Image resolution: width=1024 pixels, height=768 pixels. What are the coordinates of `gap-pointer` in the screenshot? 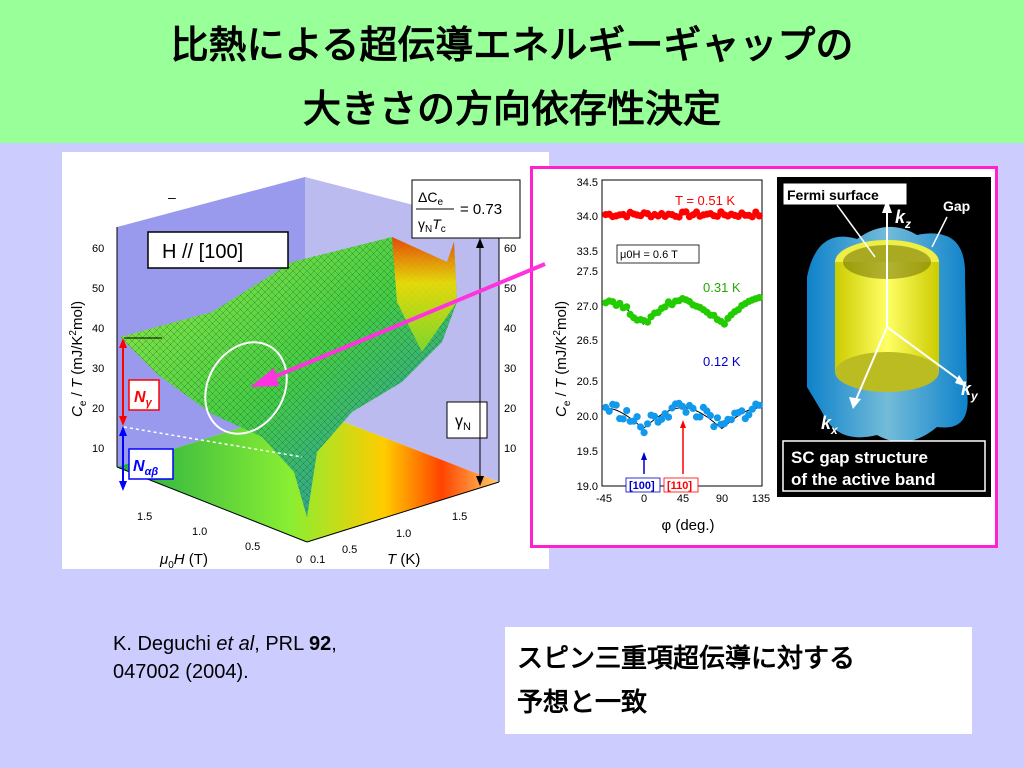 It's located at (939, 232).